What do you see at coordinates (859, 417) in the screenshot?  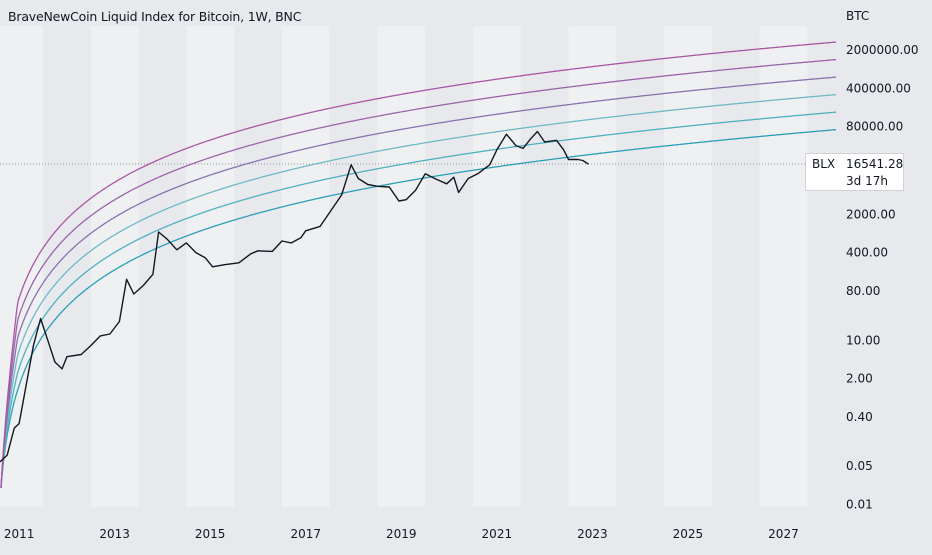 I see `y-tick-label: 0.40` at bounding box center [859, 417].